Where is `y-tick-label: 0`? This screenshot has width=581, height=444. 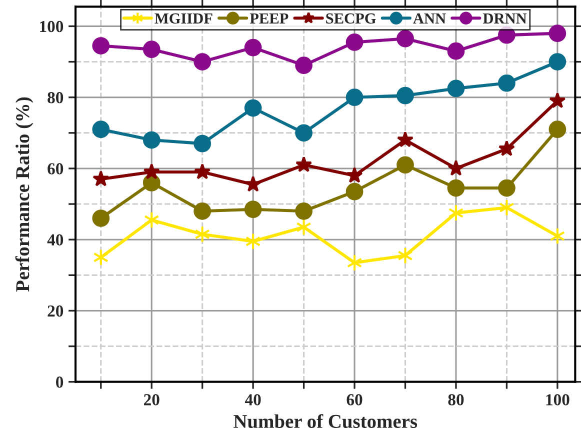 y-tick-label: 0 is located at coordinates (60, 382).